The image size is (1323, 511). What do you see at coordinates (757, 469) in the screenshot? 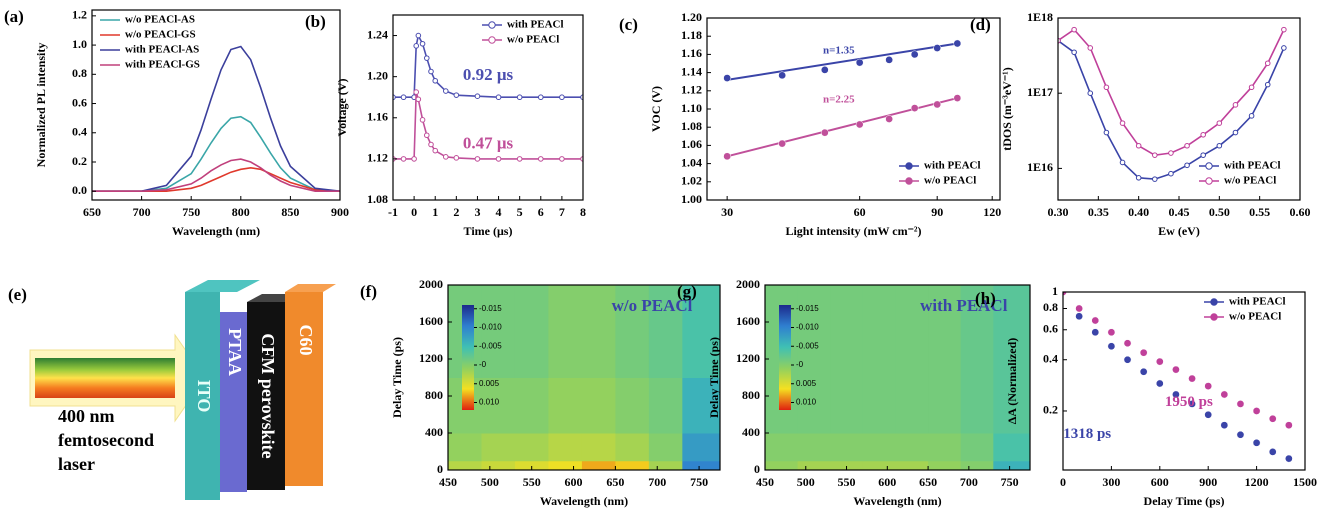
I see `y-tick-label: 0` at bounding box center [757, 469].